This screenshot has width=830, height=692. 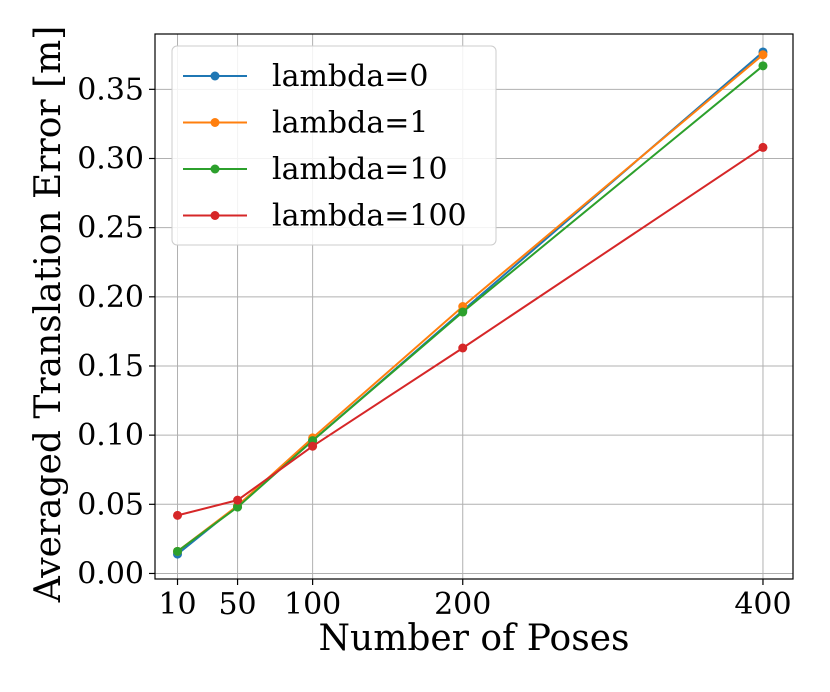 What do you see at coordinates (110, 504) in the screenshot?
I see `y-tick-label: 0.05` at bounding box center [110, 504].